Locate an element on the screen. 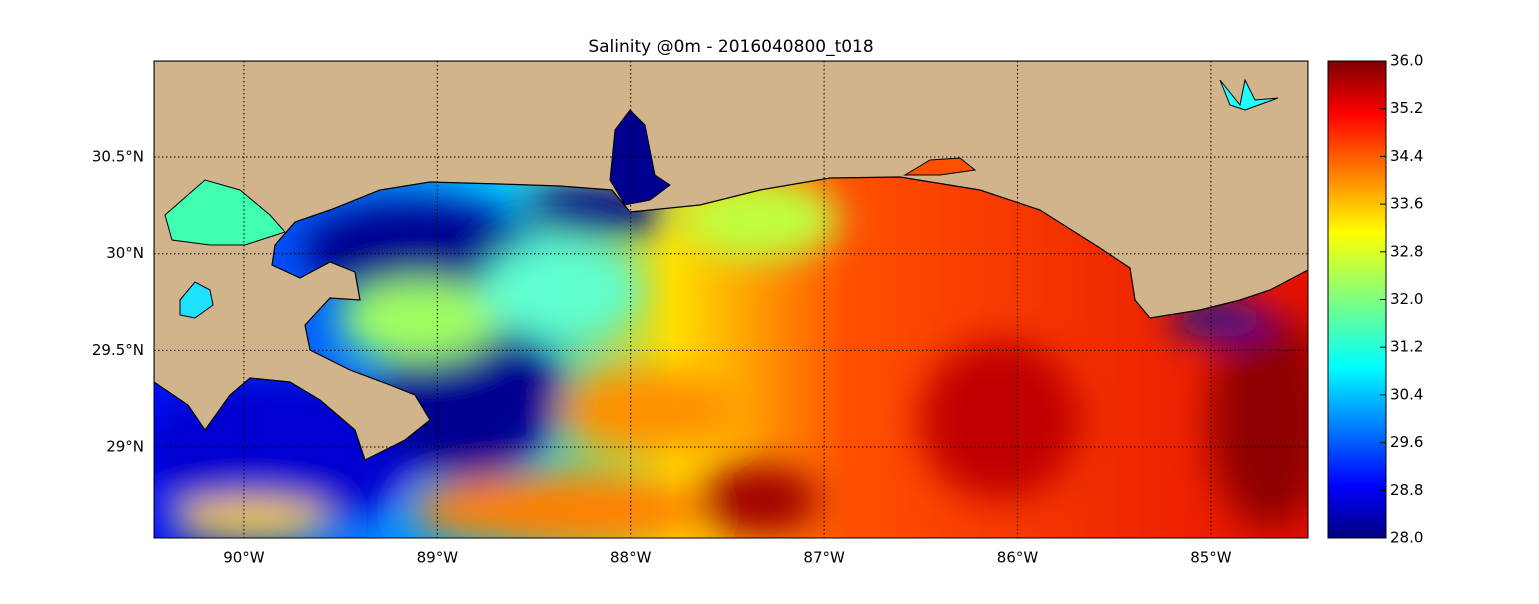 This screenshot has height=604, width=1539. x-tick-label: 85°W is located at coordinates (1211, 558).